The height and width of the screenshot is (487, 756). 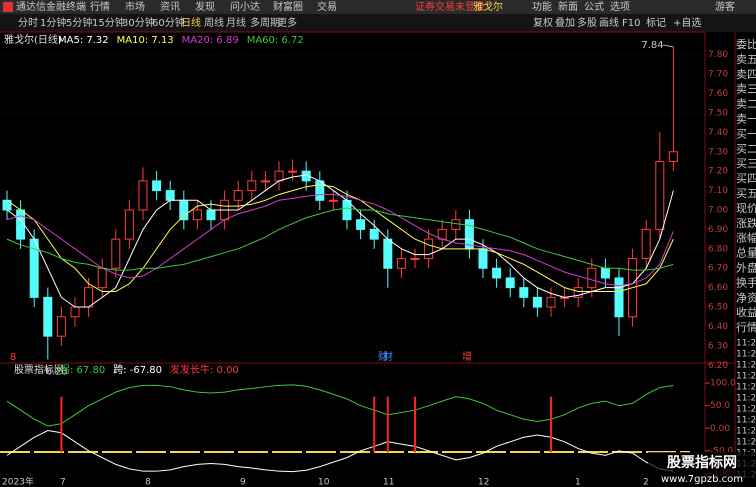 What do you see at coordinates (287, 22) in the screenshot?
I see `period-tab: 更多` at bounding box center [287, 22].